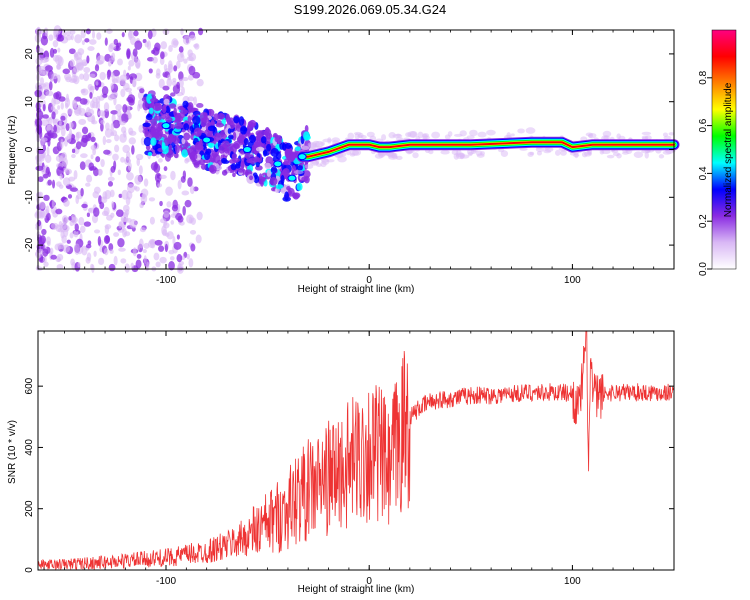 The width and height of the screenshot is (750, 600). Describe the element at coordinates (728, 149) in the screenshot. I see `colorbar-label: Normalized spectral amplitude` at that location.